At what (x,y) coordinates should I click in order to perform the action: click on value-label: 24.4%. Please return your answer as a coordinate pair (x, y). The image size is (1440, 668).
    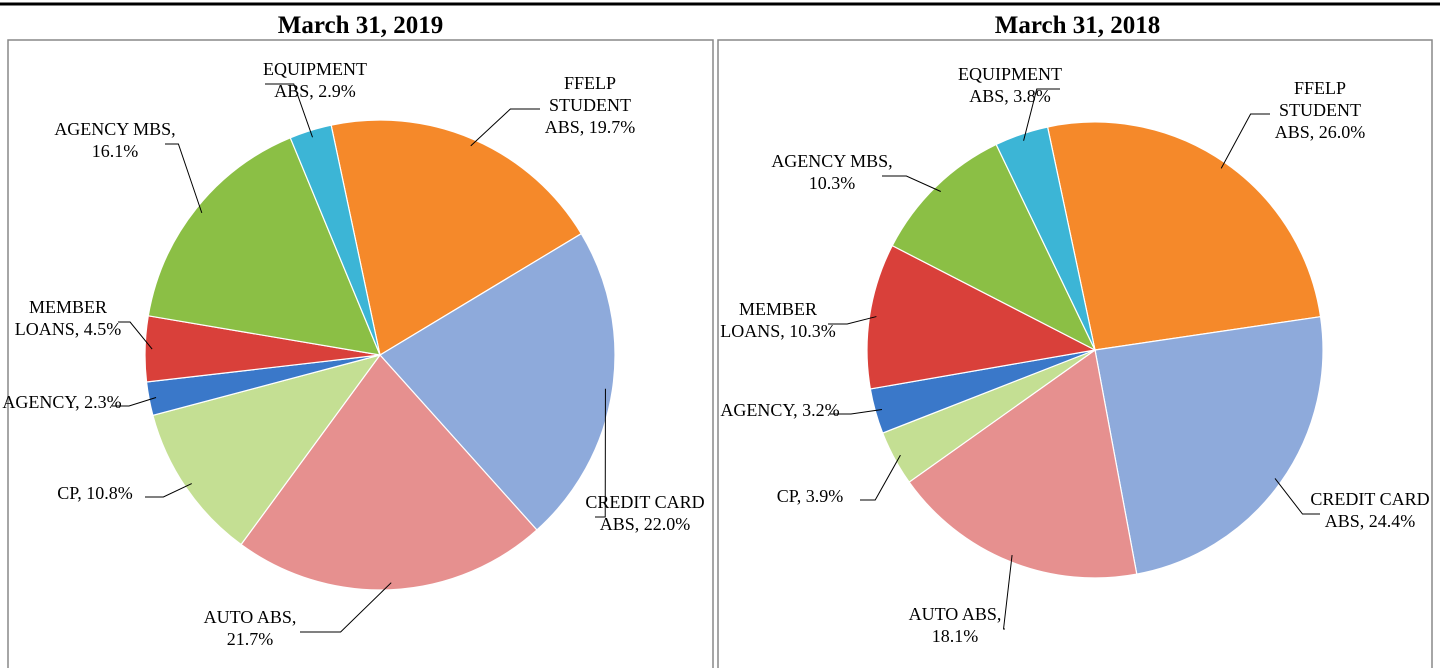
    Looking at the image, I should click on (1392, 521).